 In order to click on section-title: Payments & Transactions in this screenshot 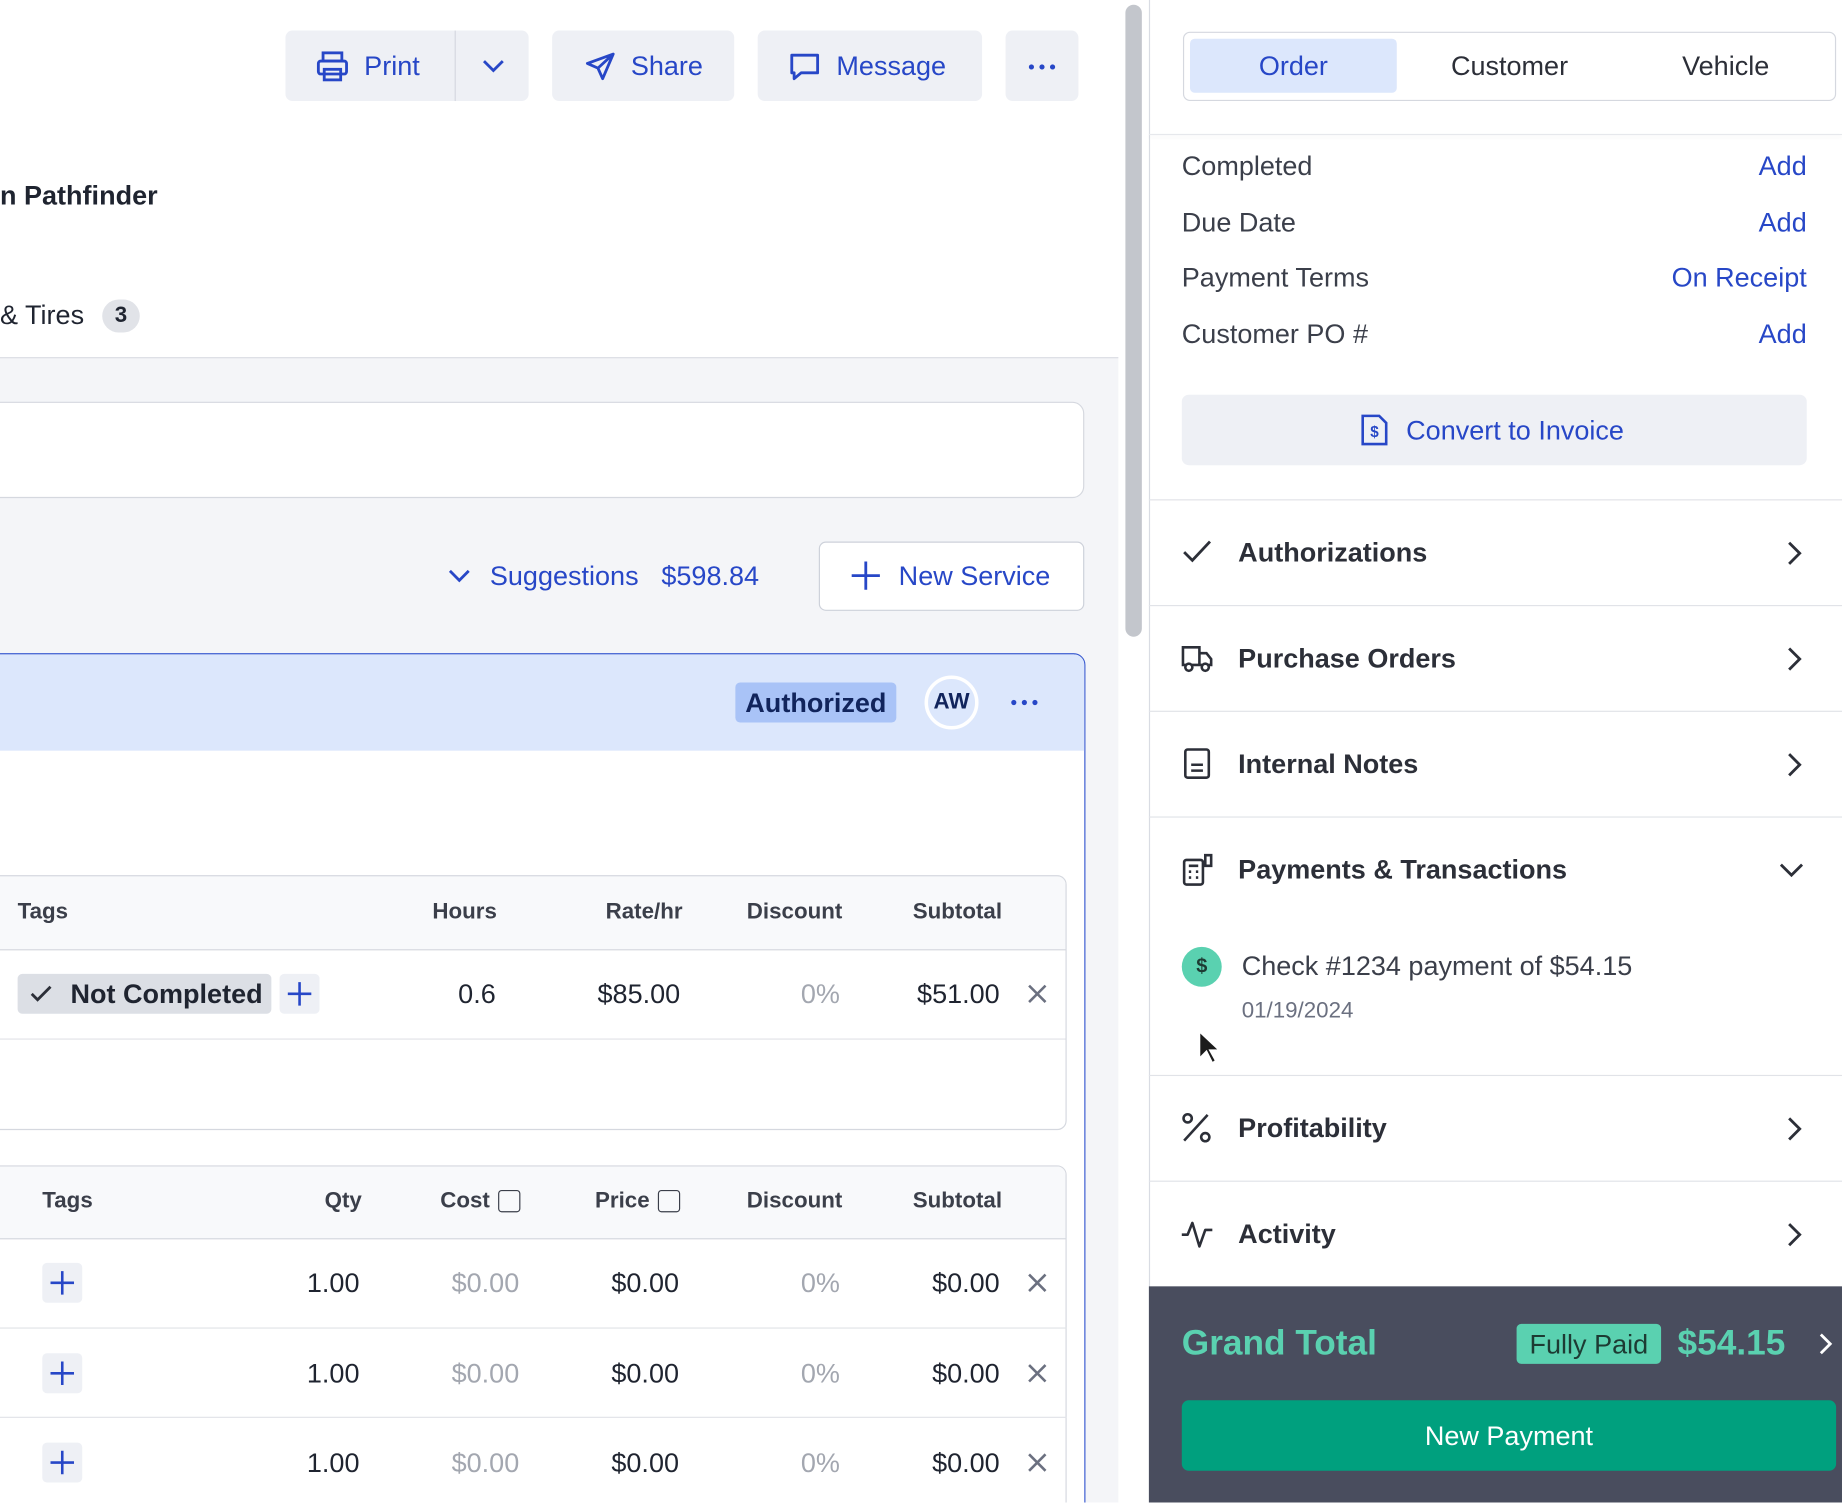, I will do `click(1403, 869)`.